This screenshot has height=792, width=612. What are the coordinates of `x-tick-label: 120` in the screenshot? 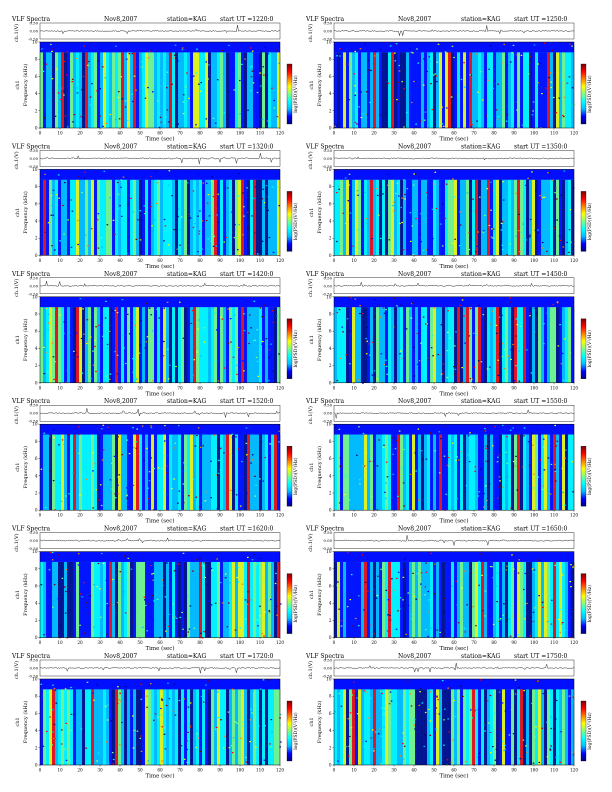 It's located at (280, 260).